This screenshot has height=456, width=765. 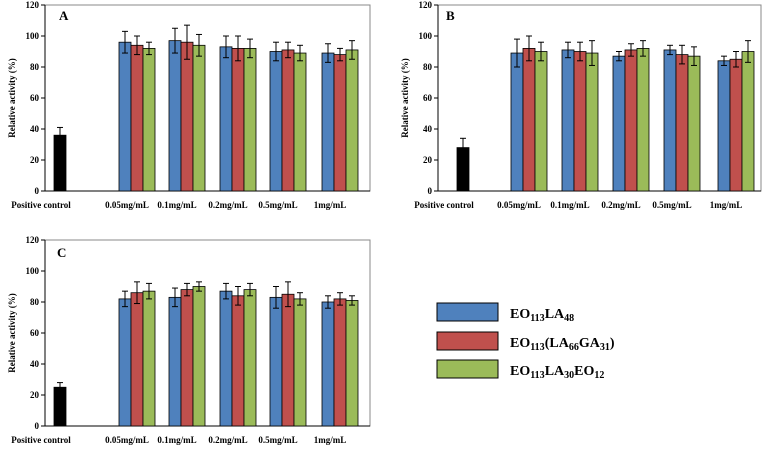 I want to click on legend-entry-2: EO113(LA66GA31), so click(x=525, y=342).